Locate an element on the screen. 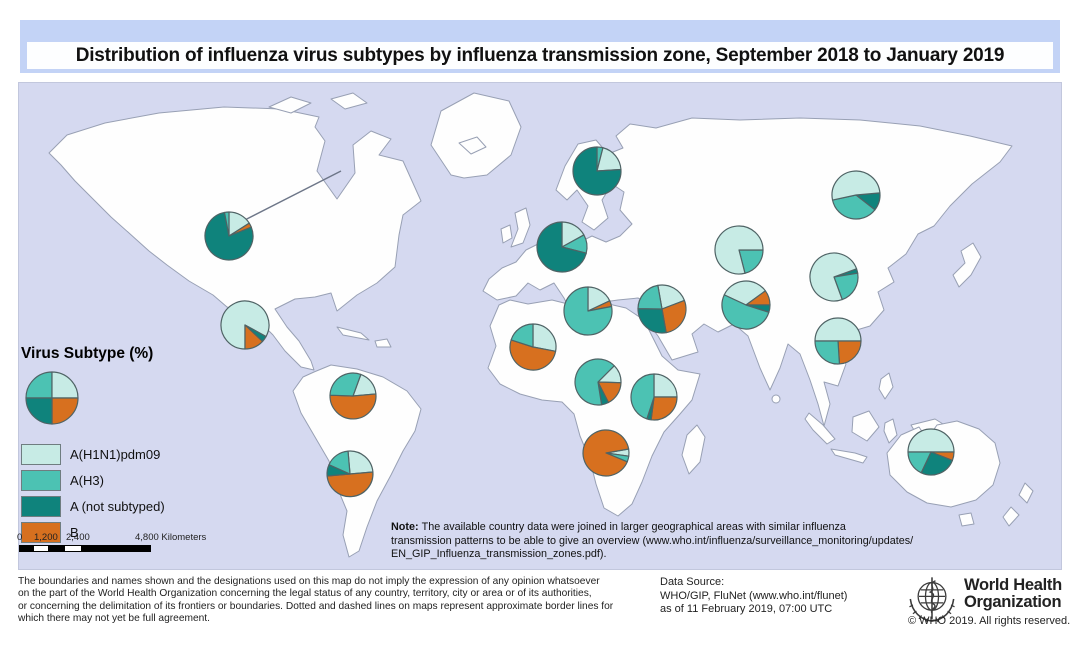 The height and width of the screenshot is (650, 1080). legend-item-h1n1: A(H1N1)pdm09 is located at coordinates (136, 454).